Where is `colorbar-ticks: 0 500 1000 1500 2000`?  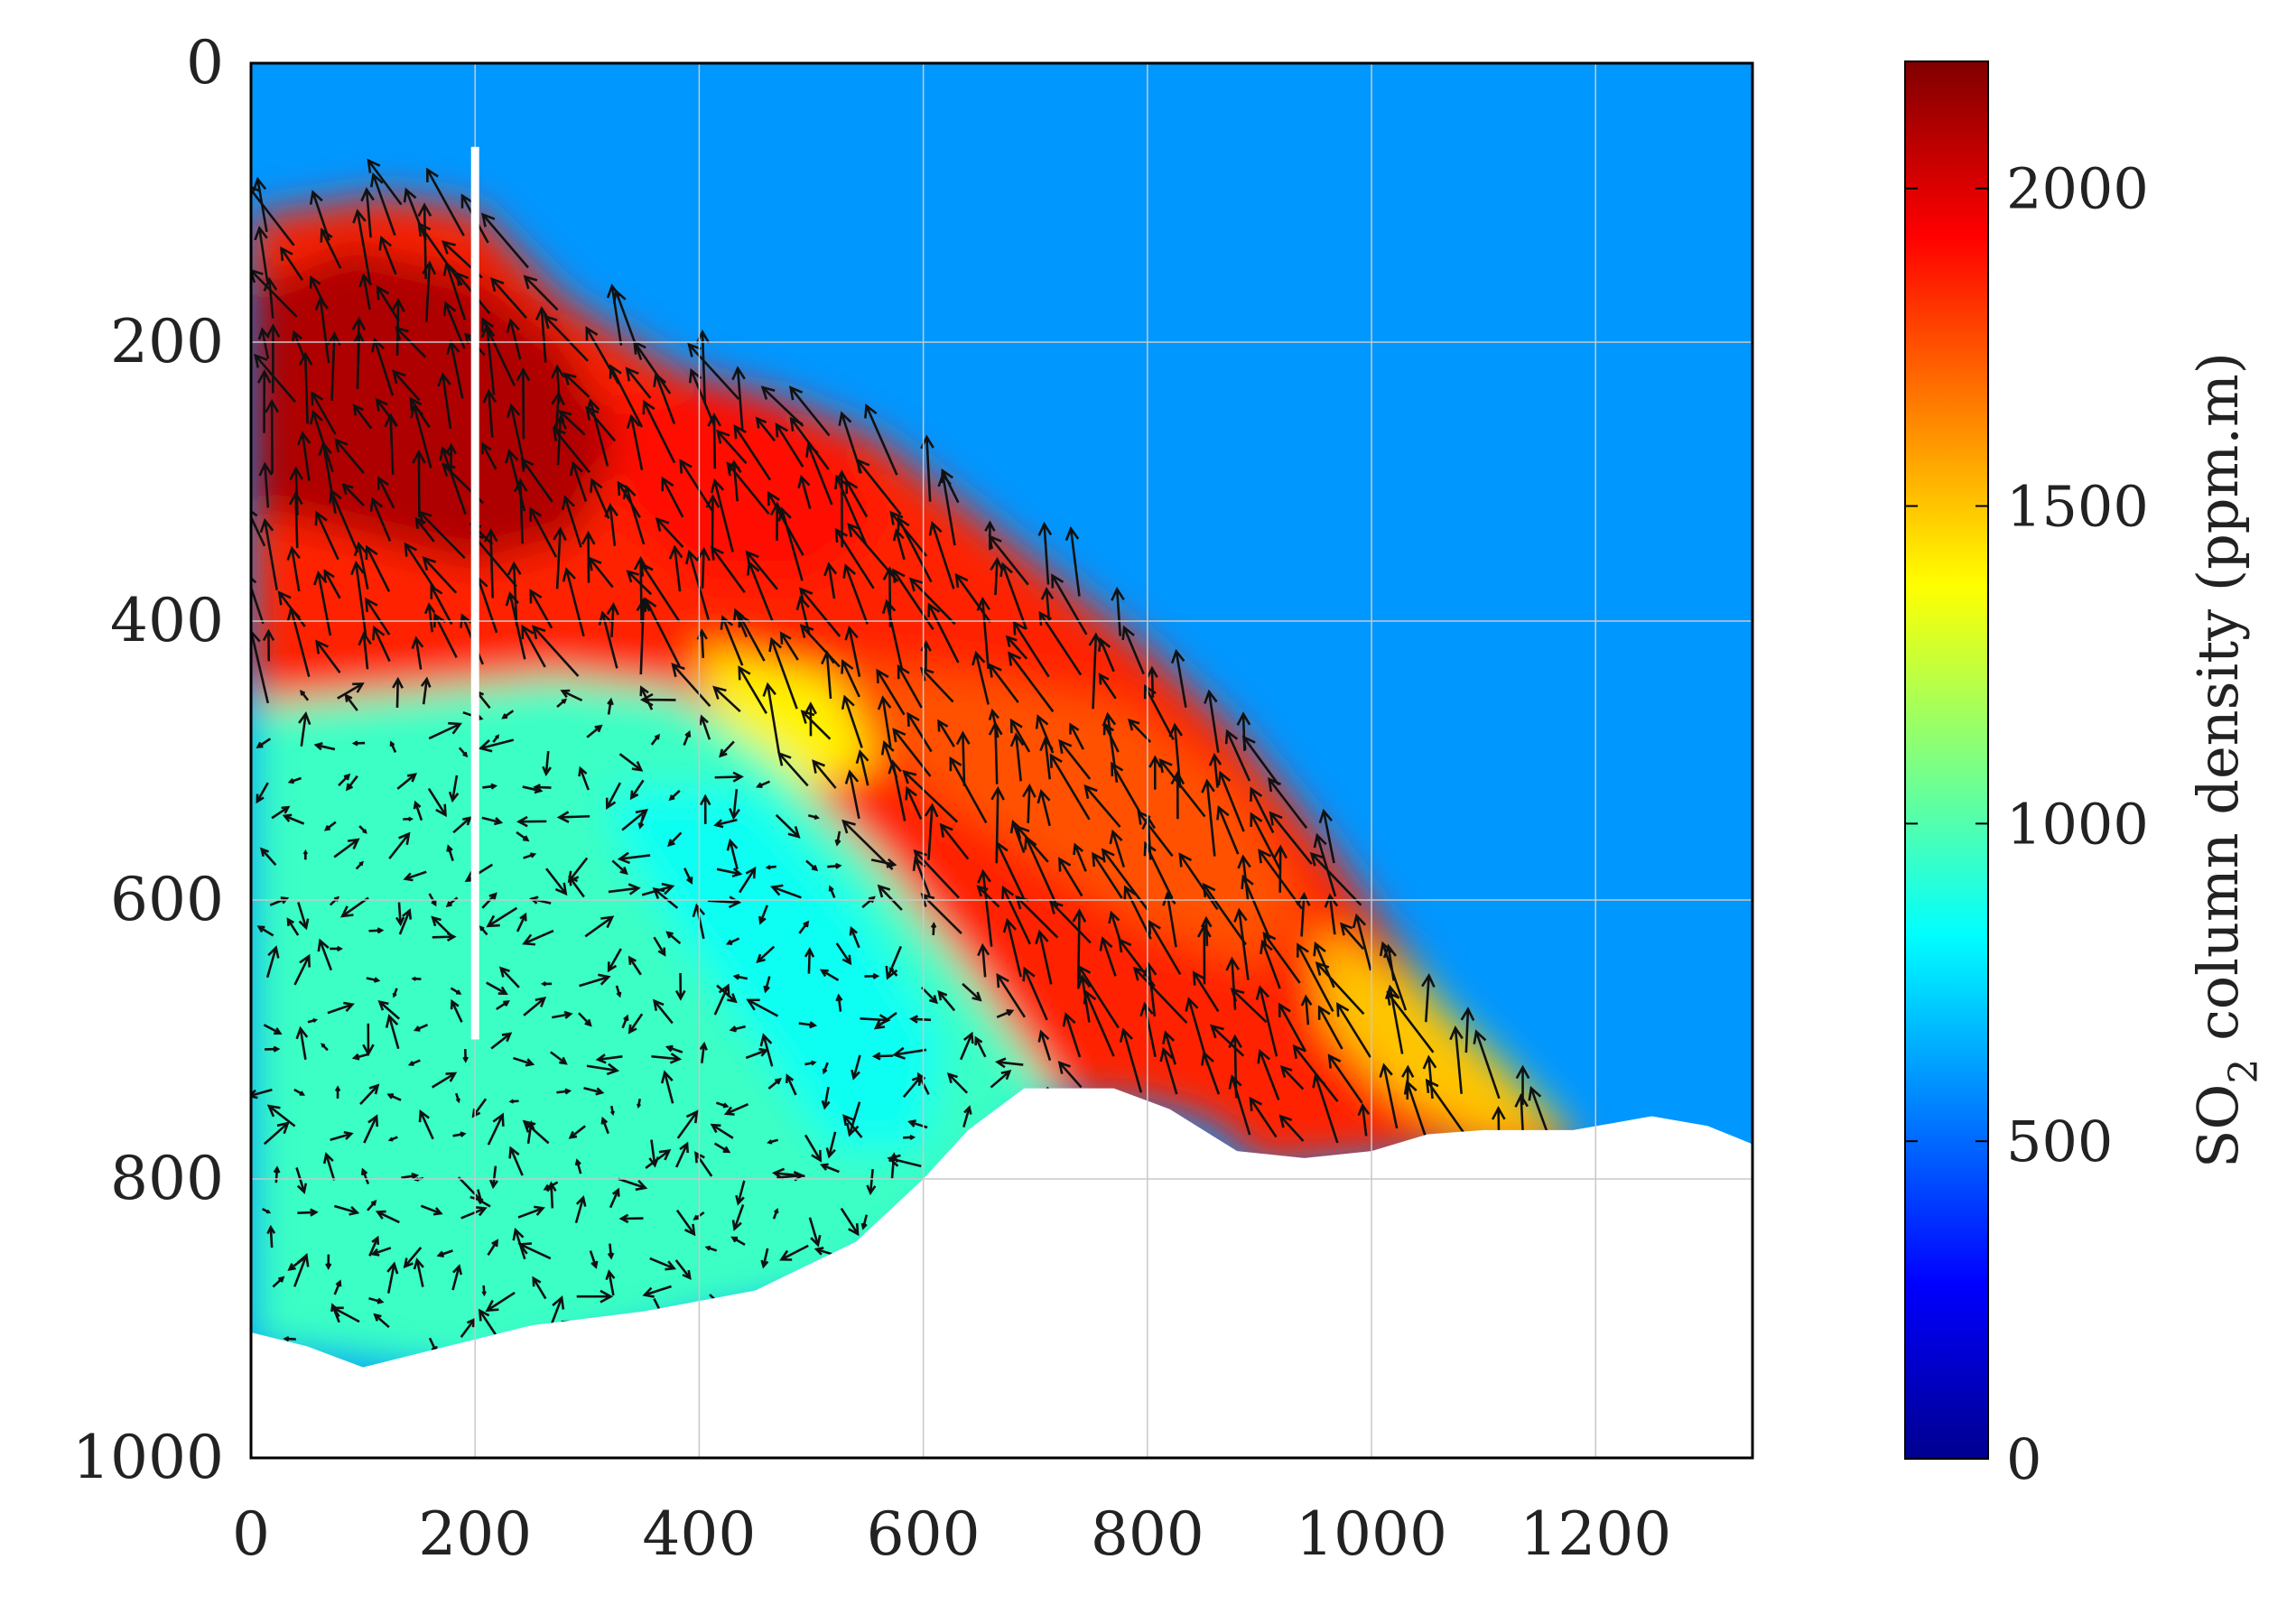 colorbar-ticks: 0 500 1000 1500 2000 is located at coordinates (2027, 824).